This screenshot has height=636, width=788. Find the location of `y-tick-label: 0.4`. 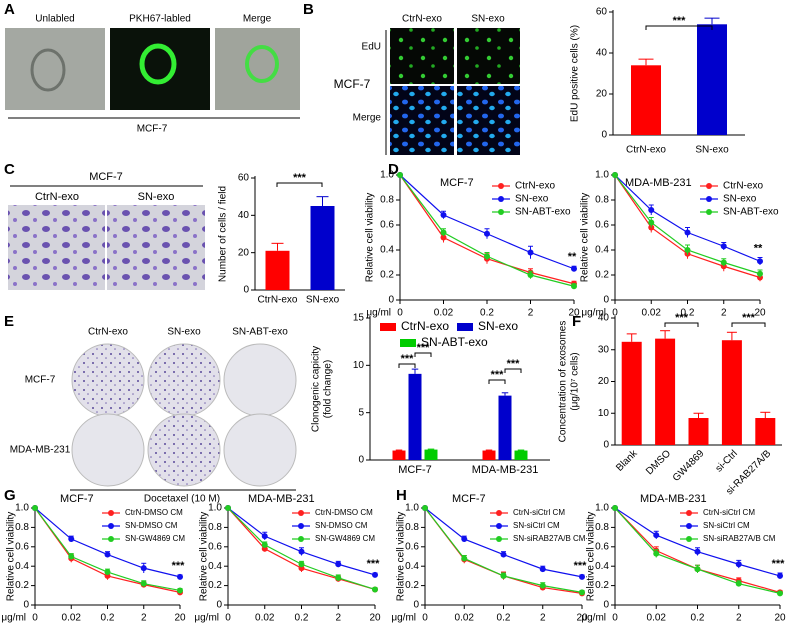

y-tick-label: 0.4 is located at coordinates (22, 566).